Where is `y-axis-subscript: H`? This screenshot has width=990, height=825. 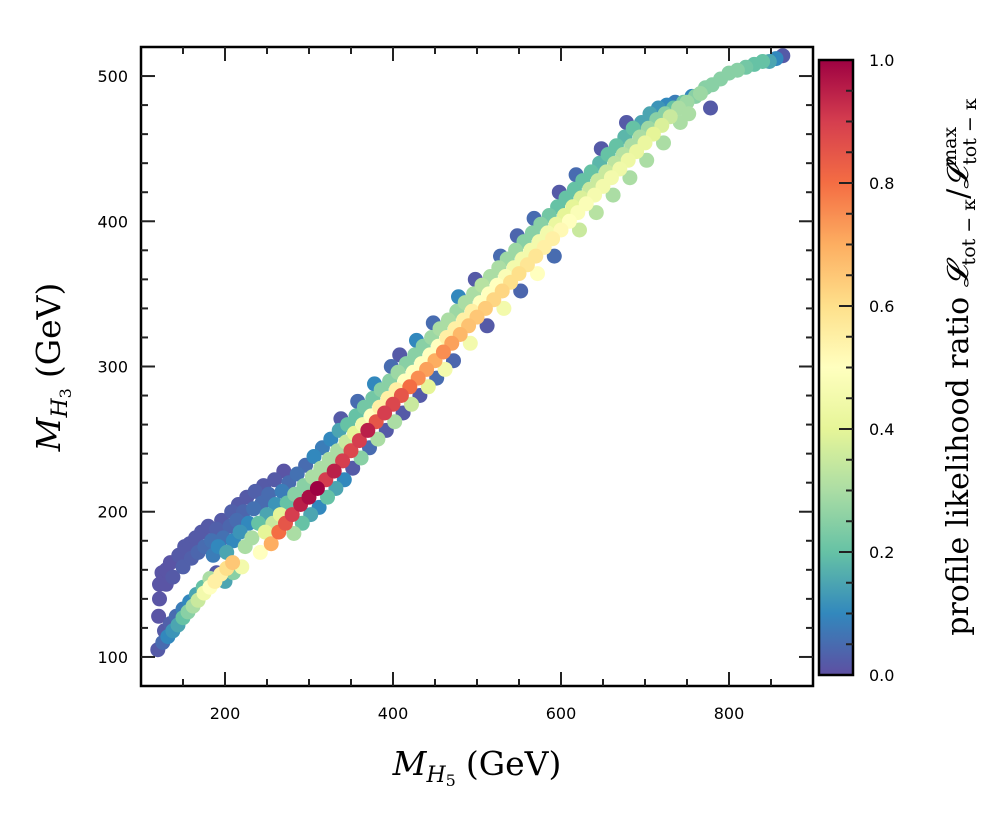
y-axis-subscript: H is located at coordinates (60, 408).